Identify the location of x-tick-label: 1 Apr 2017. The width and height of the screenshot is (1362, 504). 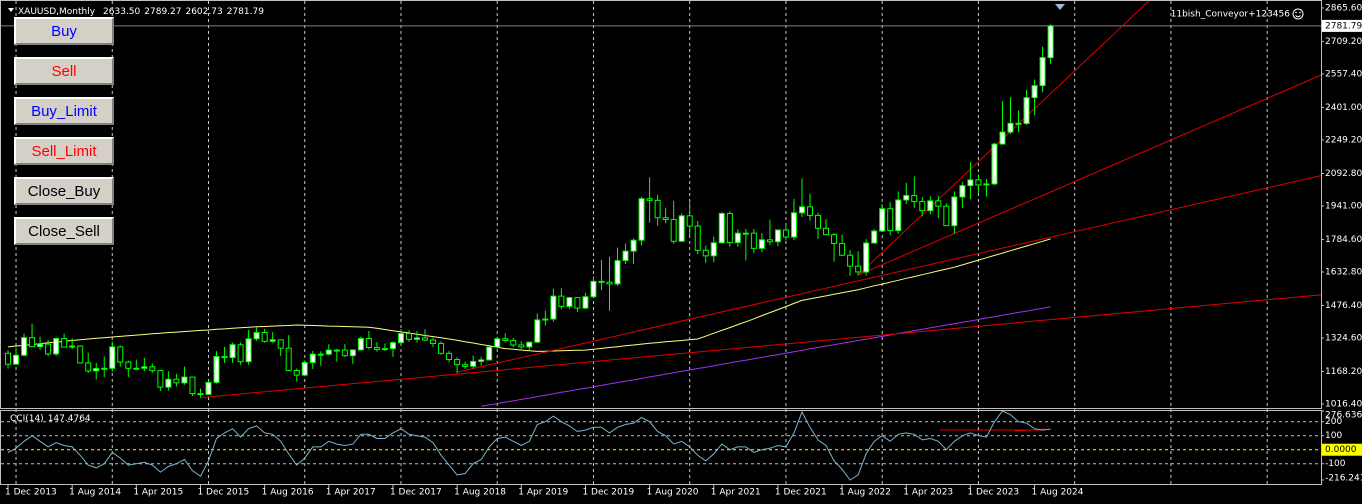
(351, 493).